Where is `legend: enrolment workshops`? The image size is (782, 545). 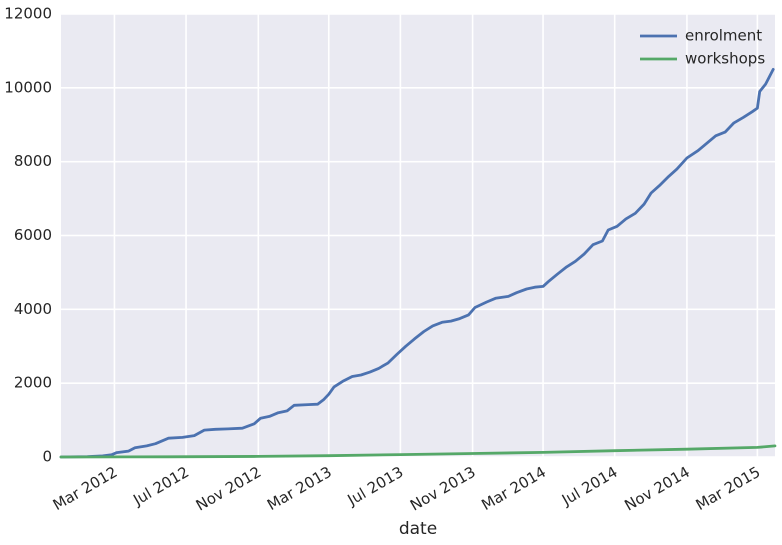 legend: enrolment workshops is located at coordinates (702, 47).